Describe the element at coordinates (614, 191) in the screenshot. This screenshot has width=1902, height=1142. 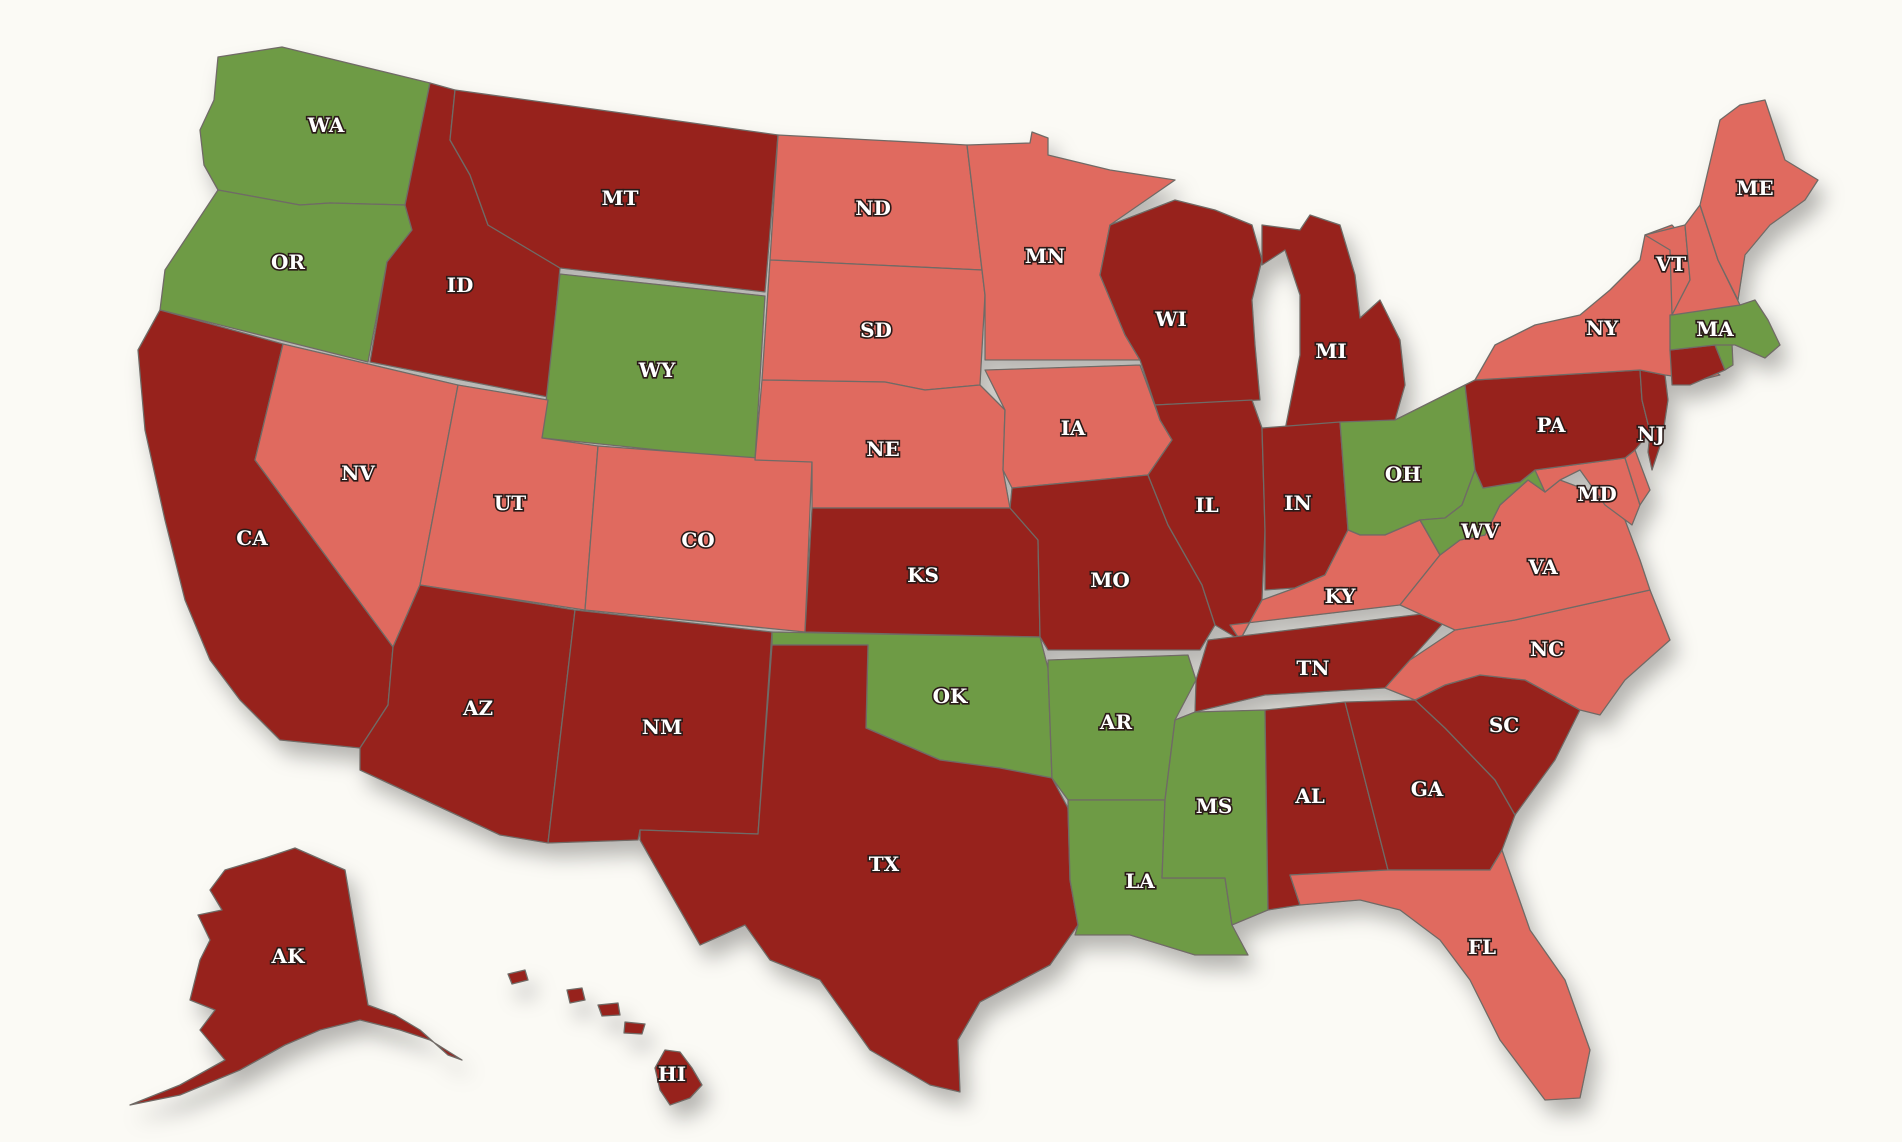
I see `state-mt` at that location.